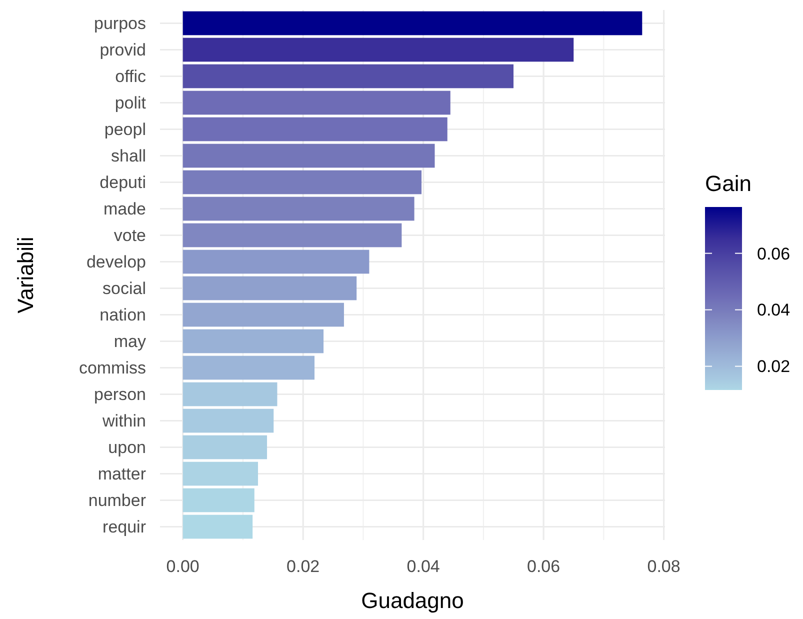 This screenshot has width=803, height=619. I want to click on y-tick-label: nation, so click(123, 315).